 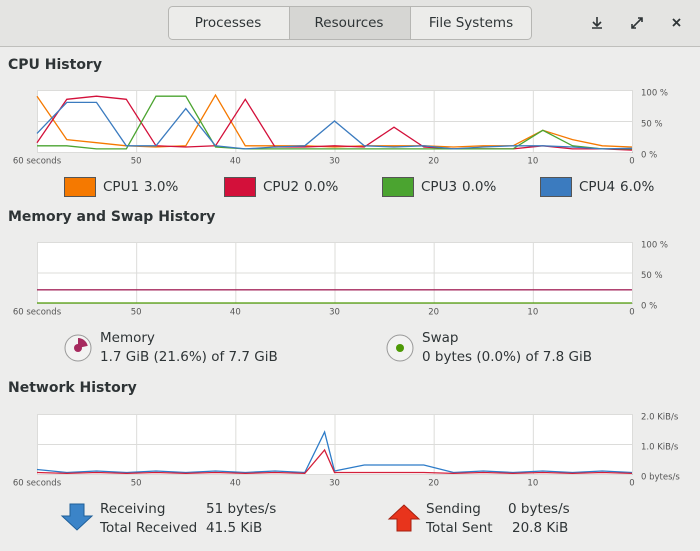 What do you see at coordinates (78, 348) in the screenshot?
I see `memory-icon` at bounding box center [78, 348].